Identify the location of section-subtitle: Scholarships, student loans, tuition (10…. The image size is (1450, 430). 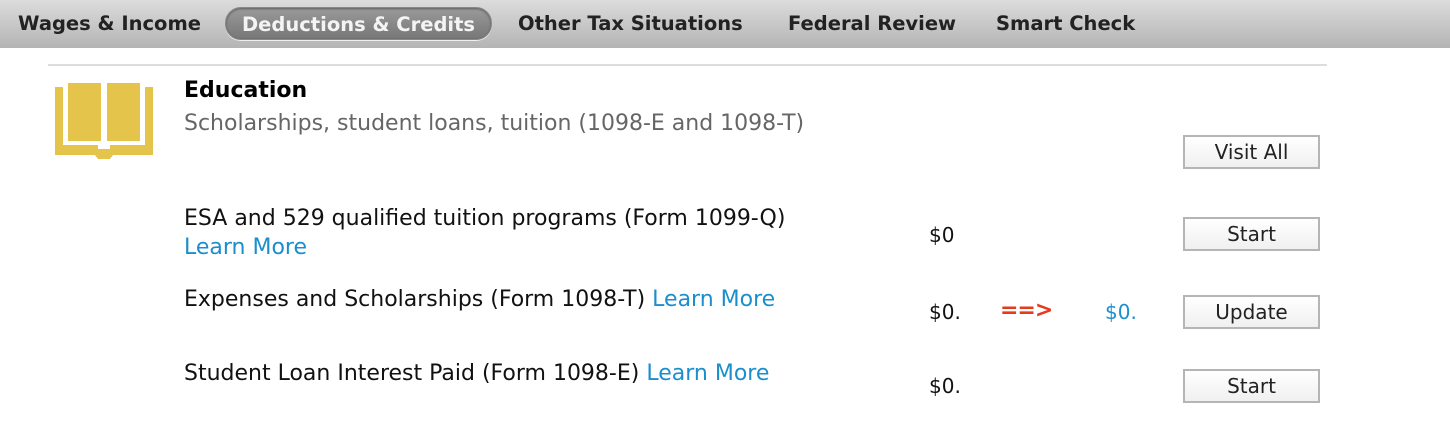
(494, 123).